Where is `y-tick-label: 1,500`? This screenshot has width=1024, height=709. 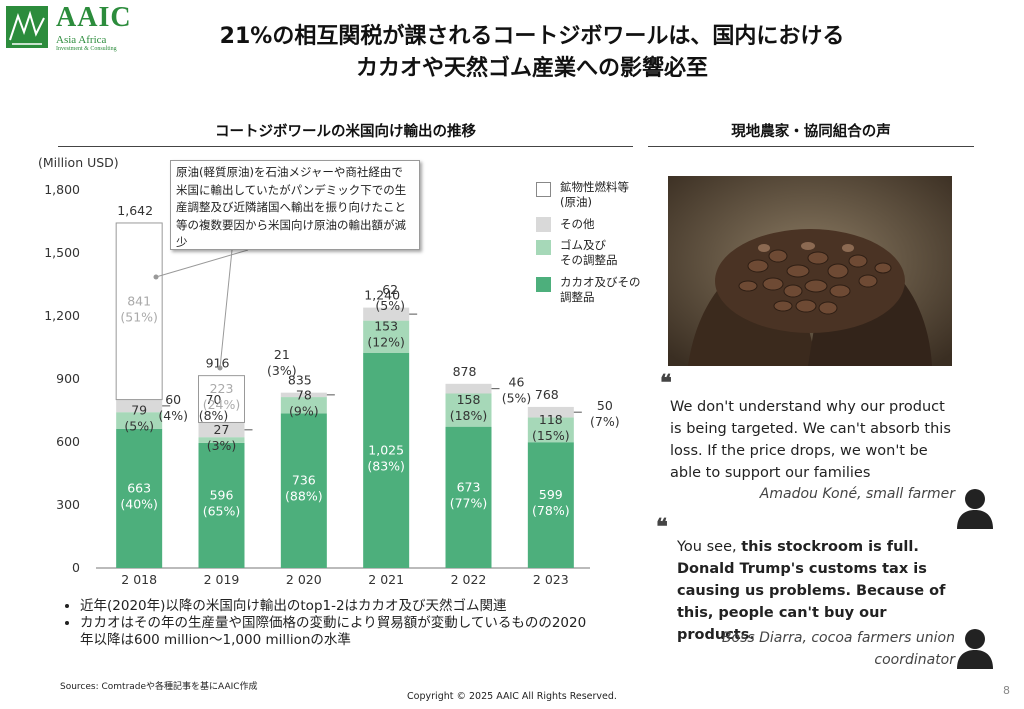
y-tick-label: 1,500 is located at coordinates (62, 252).